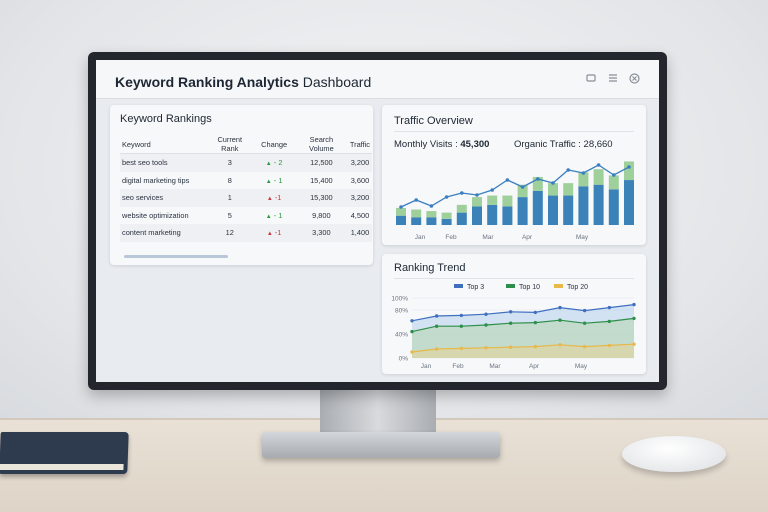  I want to click on series-area, so click(523, 331).